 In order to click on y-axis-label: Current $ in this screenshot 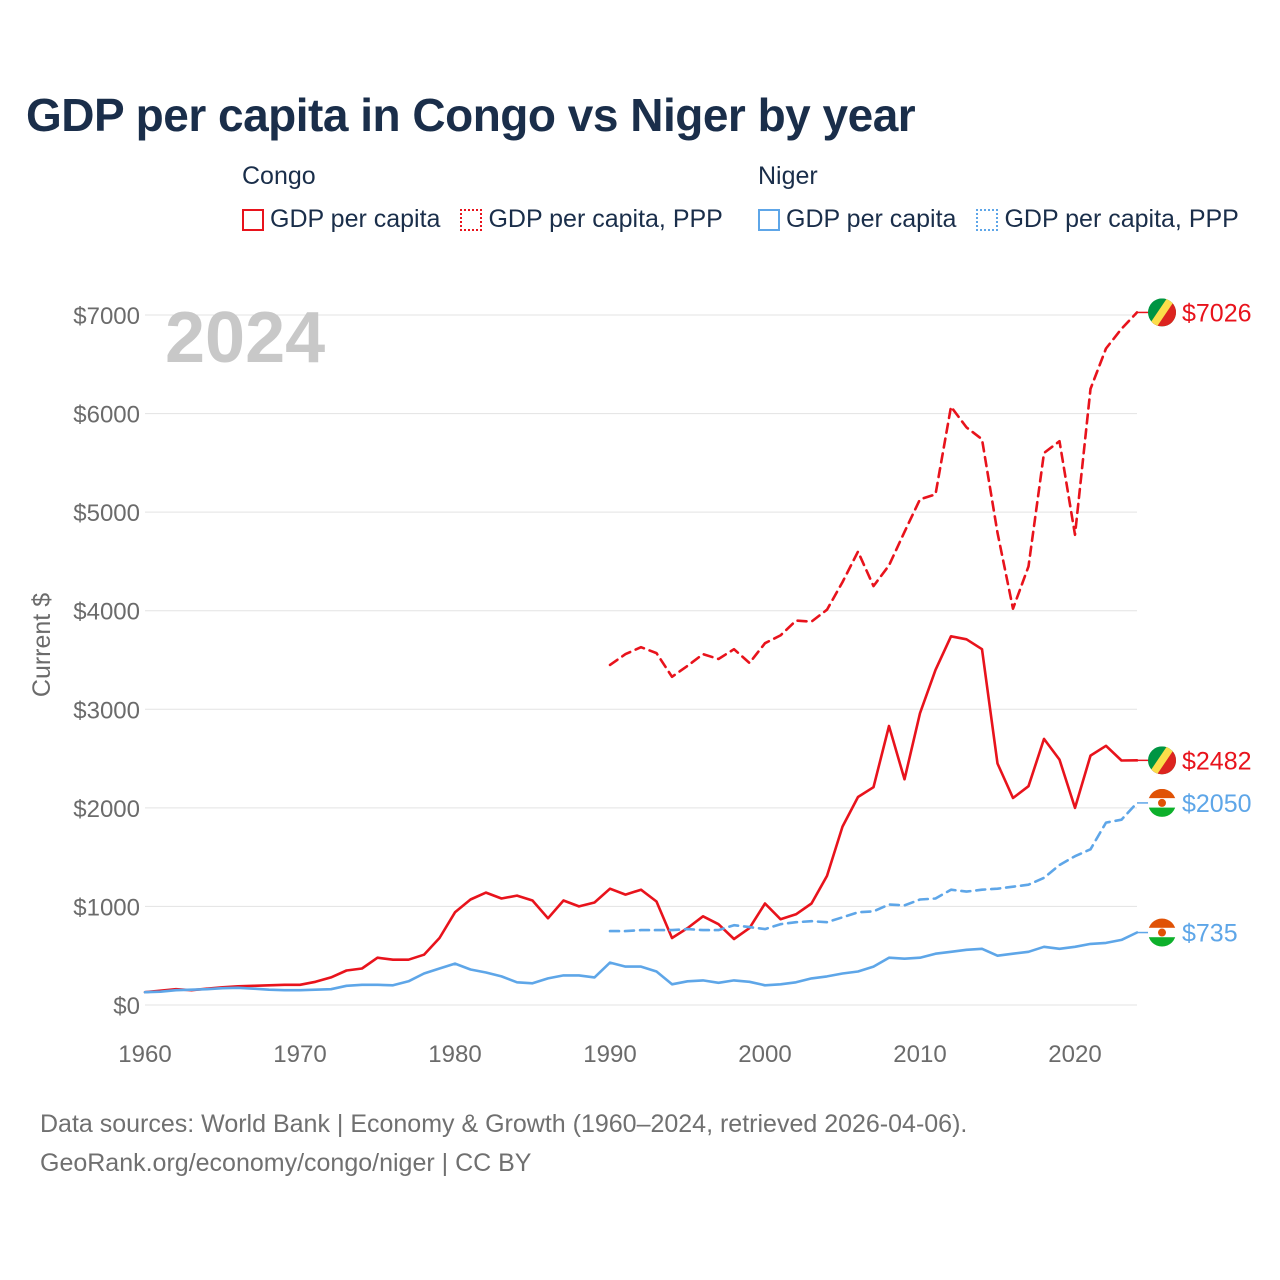, I will do `click(42, 645)`.